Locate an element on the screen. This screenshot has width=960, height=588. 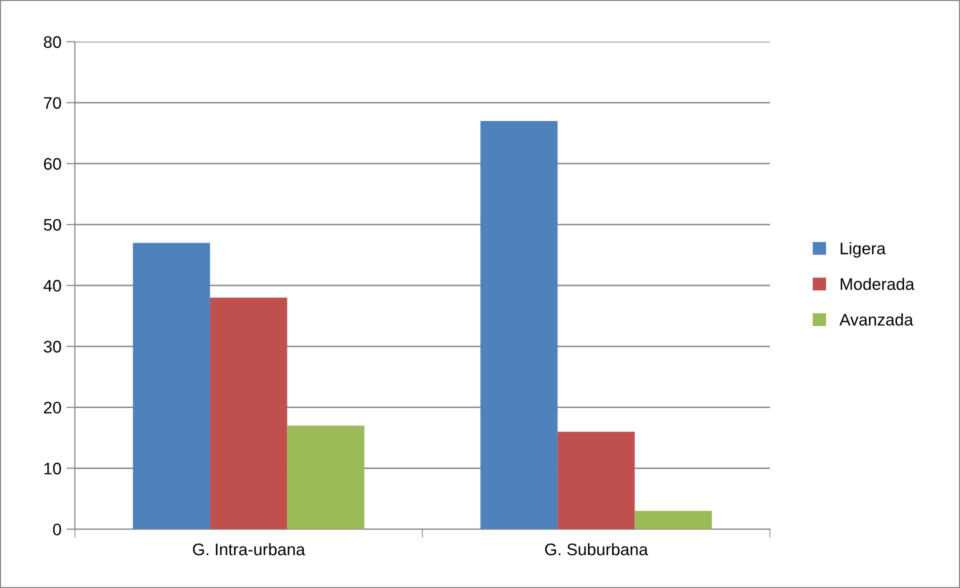
y-tick-label: 20 is located at coordinates (53, 408).